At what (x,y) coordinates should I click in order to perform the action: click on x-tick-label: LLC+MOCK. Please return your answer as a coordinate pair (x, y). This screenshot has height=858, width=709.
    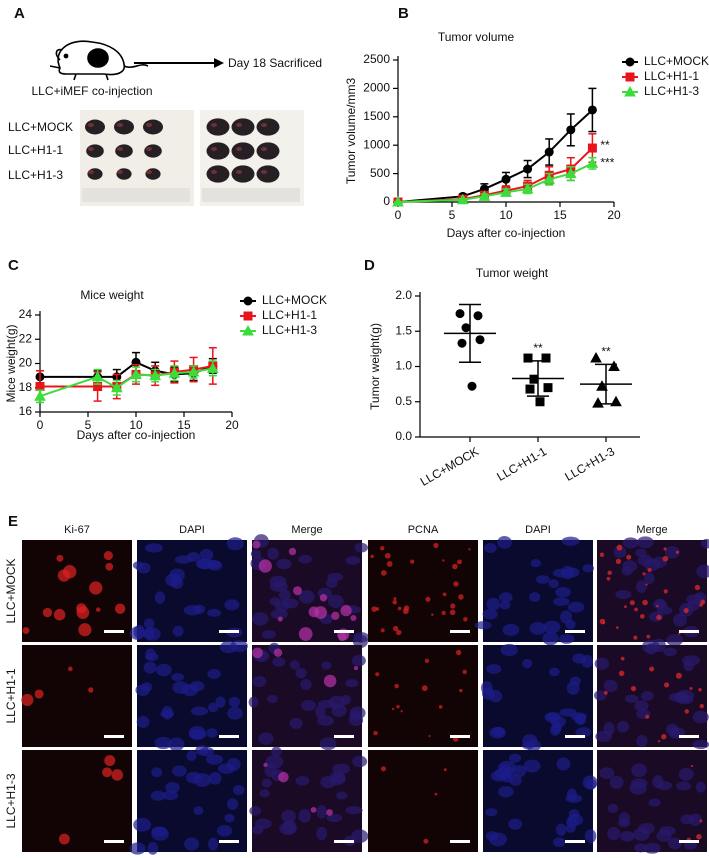
    Looking at the image, I should click on (449, 466).